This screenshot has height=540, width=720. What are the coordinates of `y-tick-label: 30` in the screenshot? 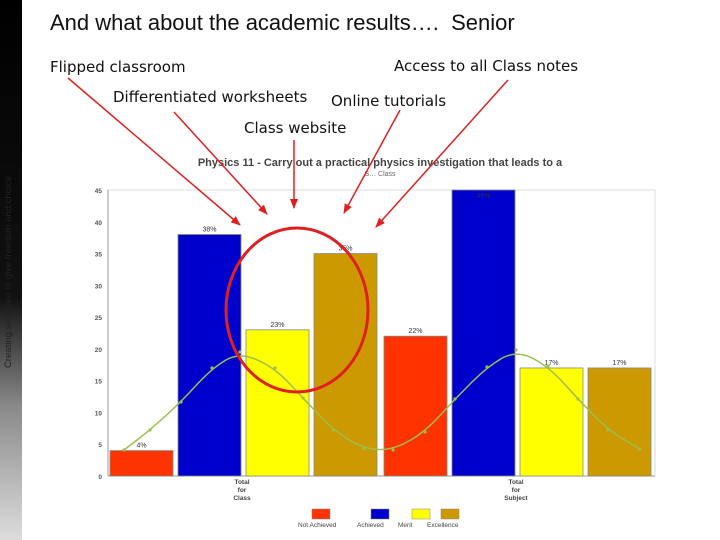 It's located at (99, 286).